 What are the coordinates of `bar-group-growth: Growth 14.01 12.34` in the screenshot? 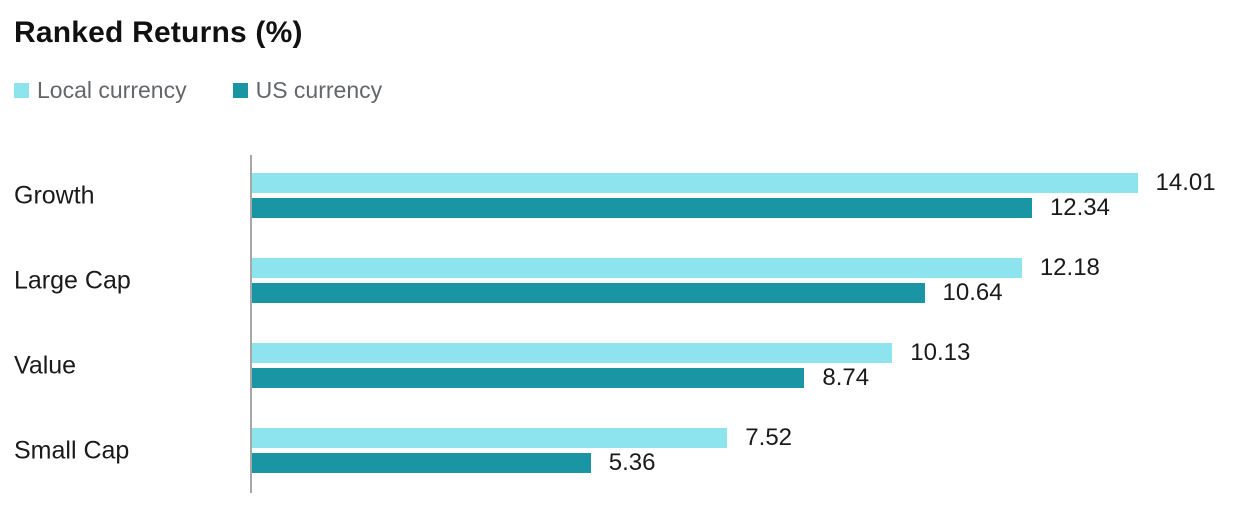 It's located at (626, 195).